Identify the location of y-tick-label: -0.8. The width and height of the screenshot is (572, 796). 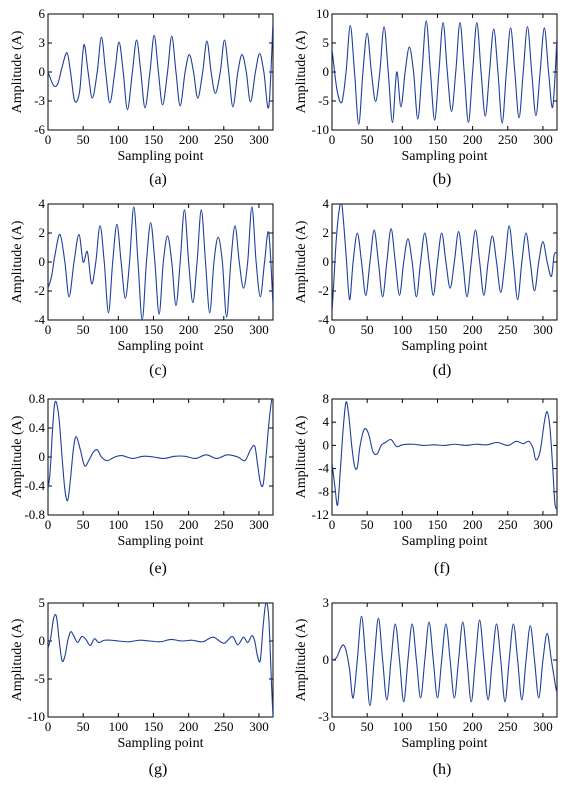
(34, 514).